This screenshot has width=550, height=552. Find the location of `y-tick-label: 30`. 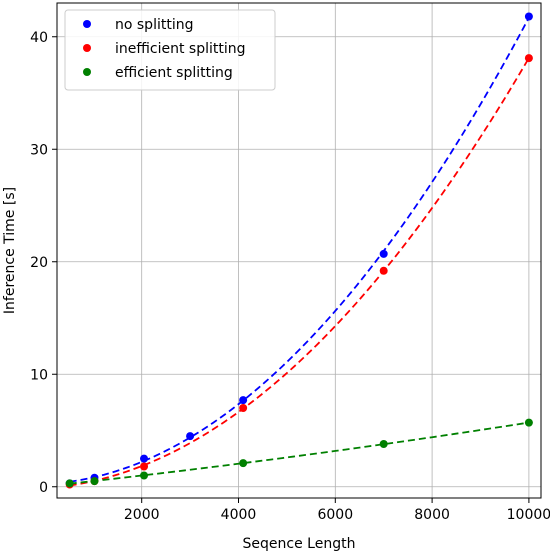

y-tick-label: 30 is located at coordinates (39, 150).